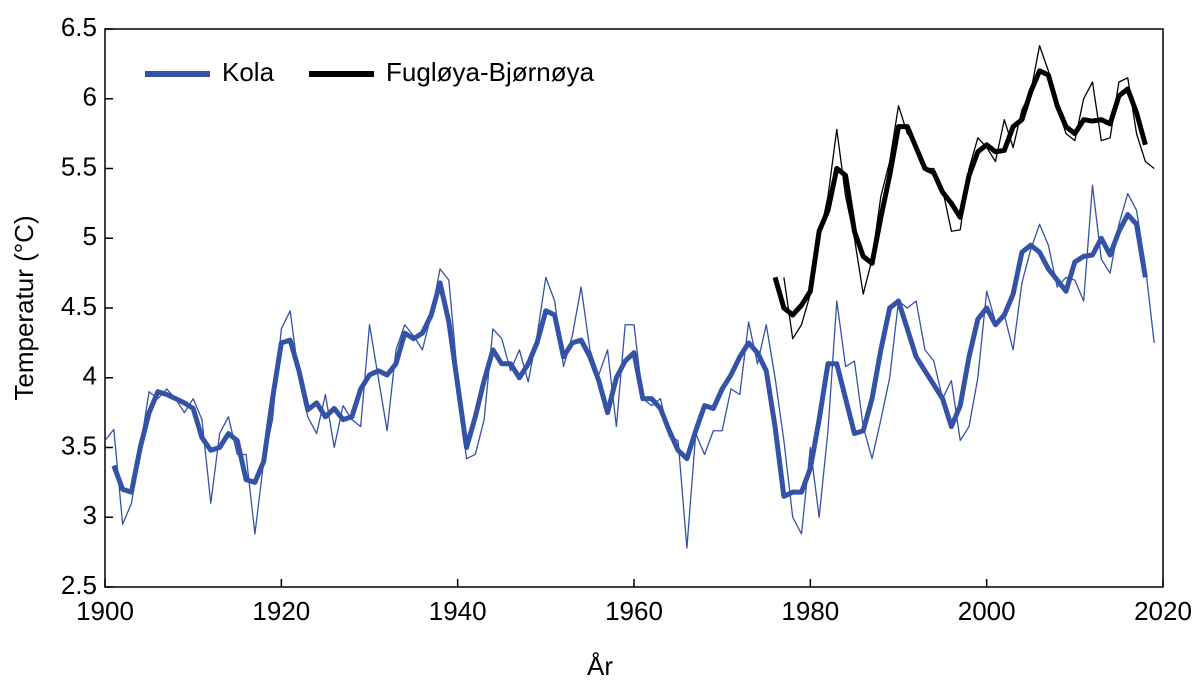  I want to click on annual-line, so click(969, 192).